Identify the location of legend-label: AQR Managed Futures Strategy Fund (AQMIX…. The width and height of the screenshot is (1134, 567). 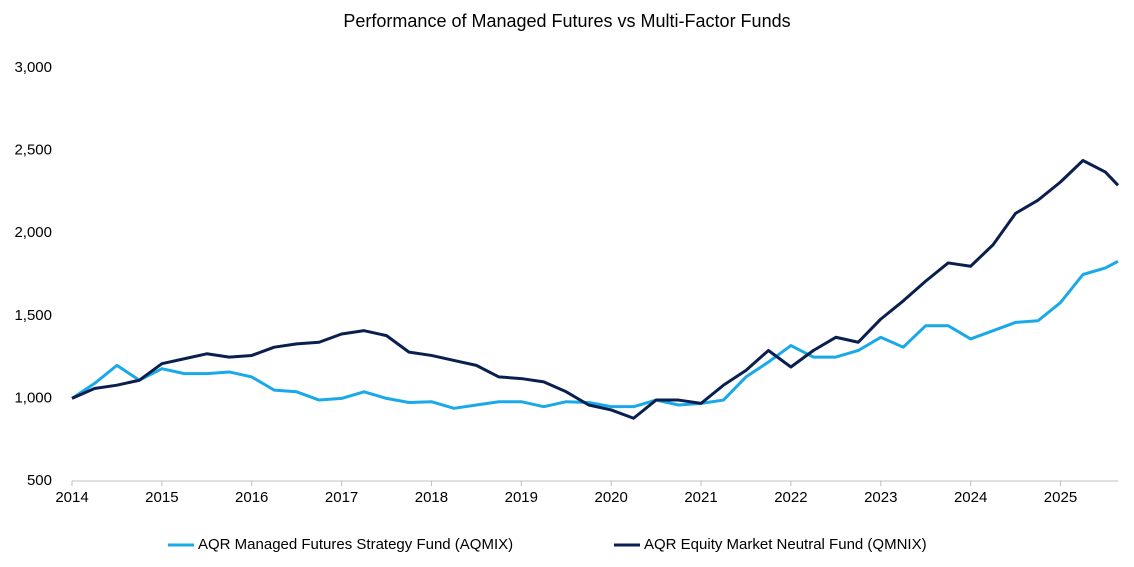
(355, 544).